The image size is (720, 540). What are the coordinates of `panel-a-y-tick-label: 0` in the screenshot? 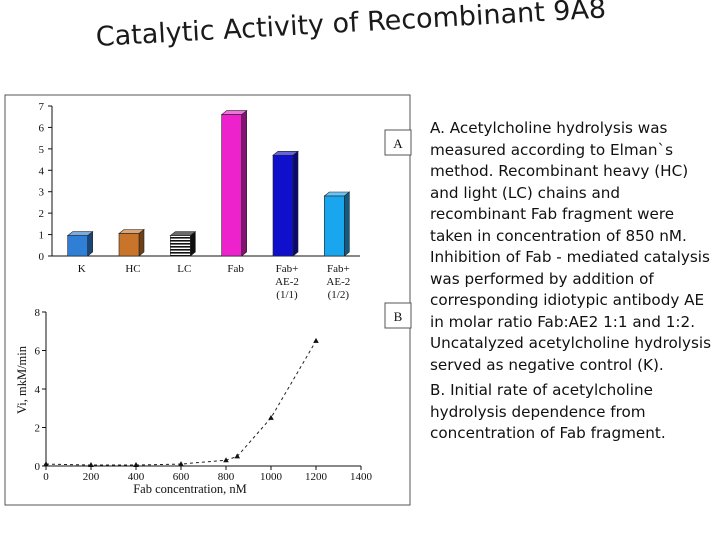 It's located at (42, 257).